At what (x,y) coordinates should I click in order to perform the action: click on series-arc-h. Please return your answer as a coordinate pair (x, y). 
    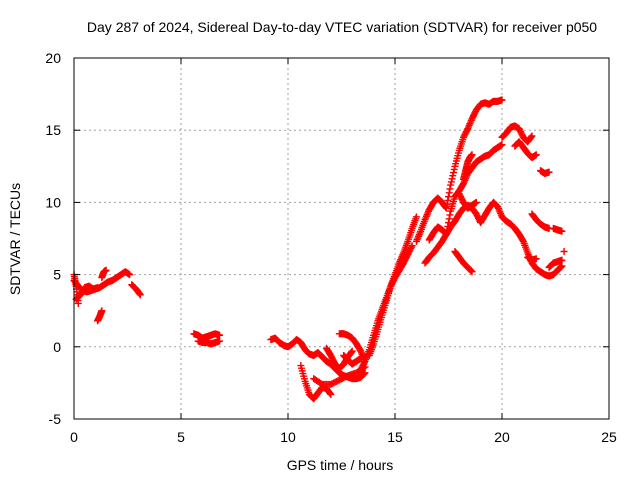
    Looking at the image, I should click on (209, 342).